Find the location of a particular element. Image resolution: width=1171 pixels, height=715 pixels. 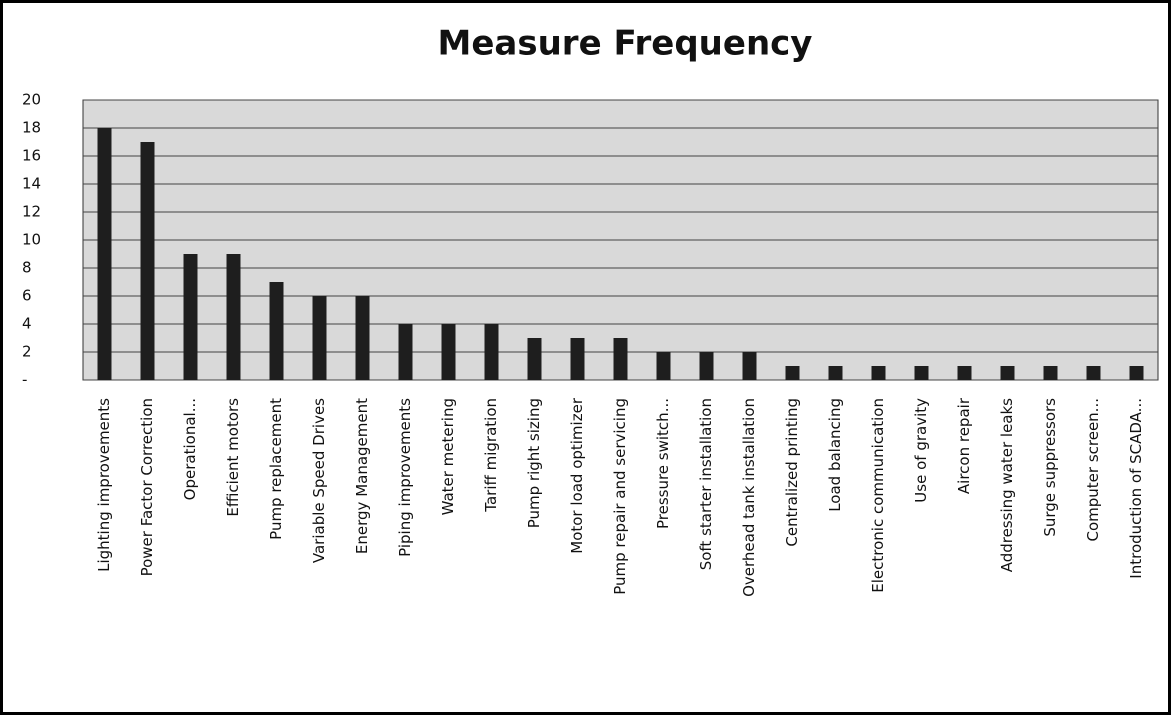

y-tick-label: 8 is located at coordinates (27, 268).